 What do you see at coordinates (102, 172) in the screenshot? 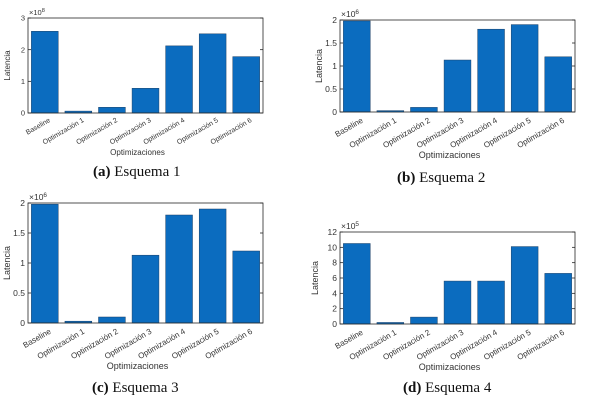
I see `caption-a-letter: (a)` at bounding box center [102, 172].